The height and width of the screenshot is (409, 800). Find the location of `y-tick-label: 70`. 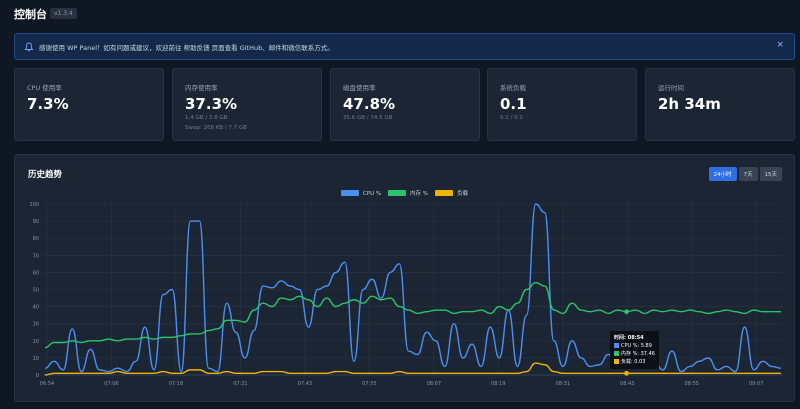

y-tick-label: 70 is located at coordinates (36, 256).